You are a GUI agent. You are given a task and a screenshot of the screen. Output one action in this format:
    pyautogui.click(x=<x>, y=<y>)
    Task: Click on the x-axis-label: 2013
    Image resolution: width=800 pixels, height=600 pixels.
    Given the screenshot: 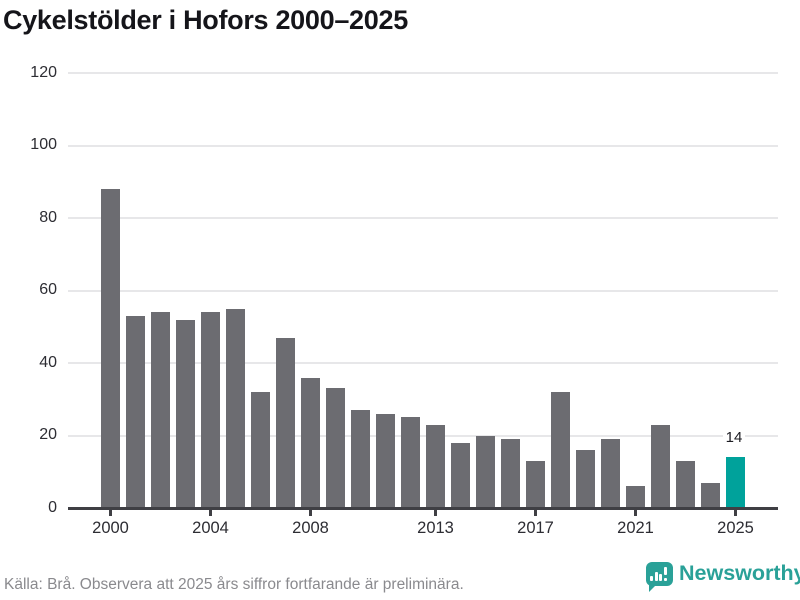 What is the action you would take?
    pyautogui.click(x=435, y=528)
    